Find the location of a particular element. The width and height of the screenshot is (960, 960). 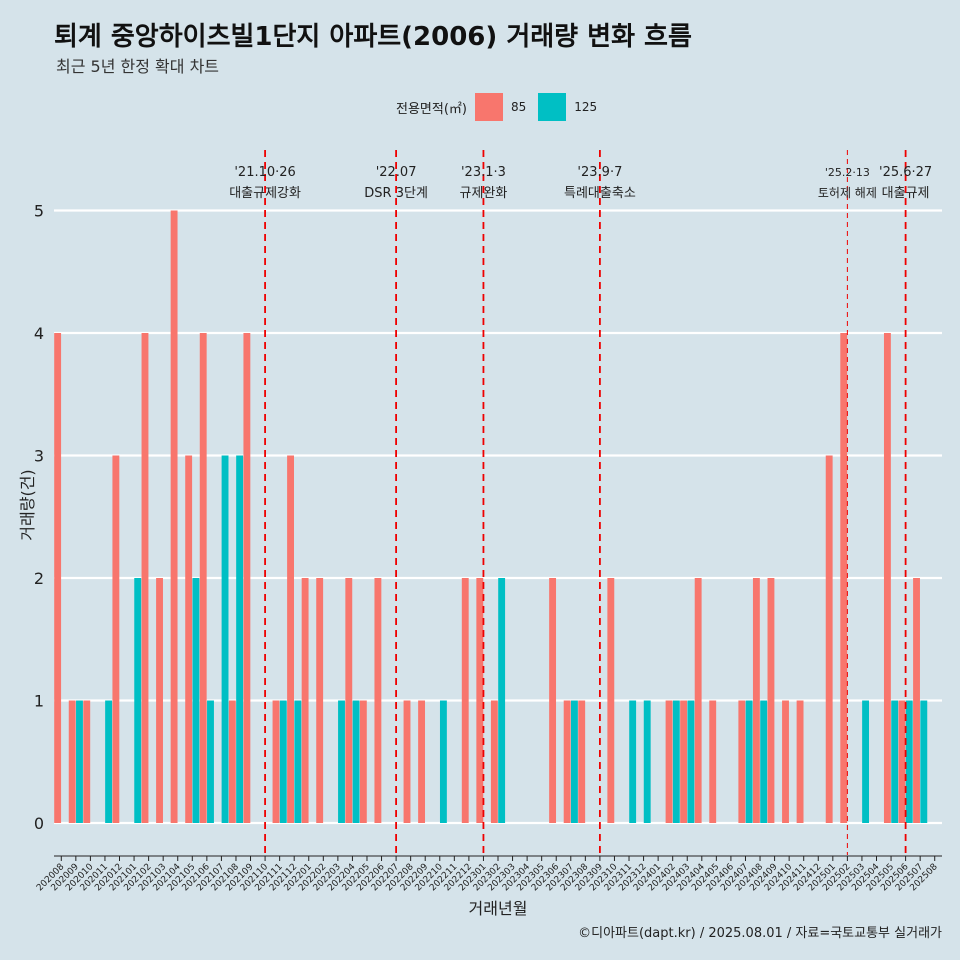

event-label-5: 대출규제 is located at coordinates (906, 193).